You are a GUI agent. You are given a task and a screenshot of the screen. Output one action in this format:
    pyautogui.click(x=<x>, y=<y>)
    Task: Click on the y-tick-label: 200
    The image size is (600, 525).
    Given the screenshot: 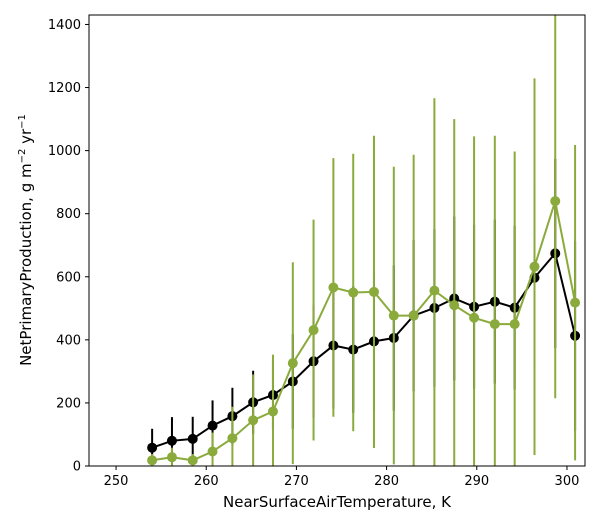 What is the action you would take?
    pyautogui.click(x=68, y=403)
    